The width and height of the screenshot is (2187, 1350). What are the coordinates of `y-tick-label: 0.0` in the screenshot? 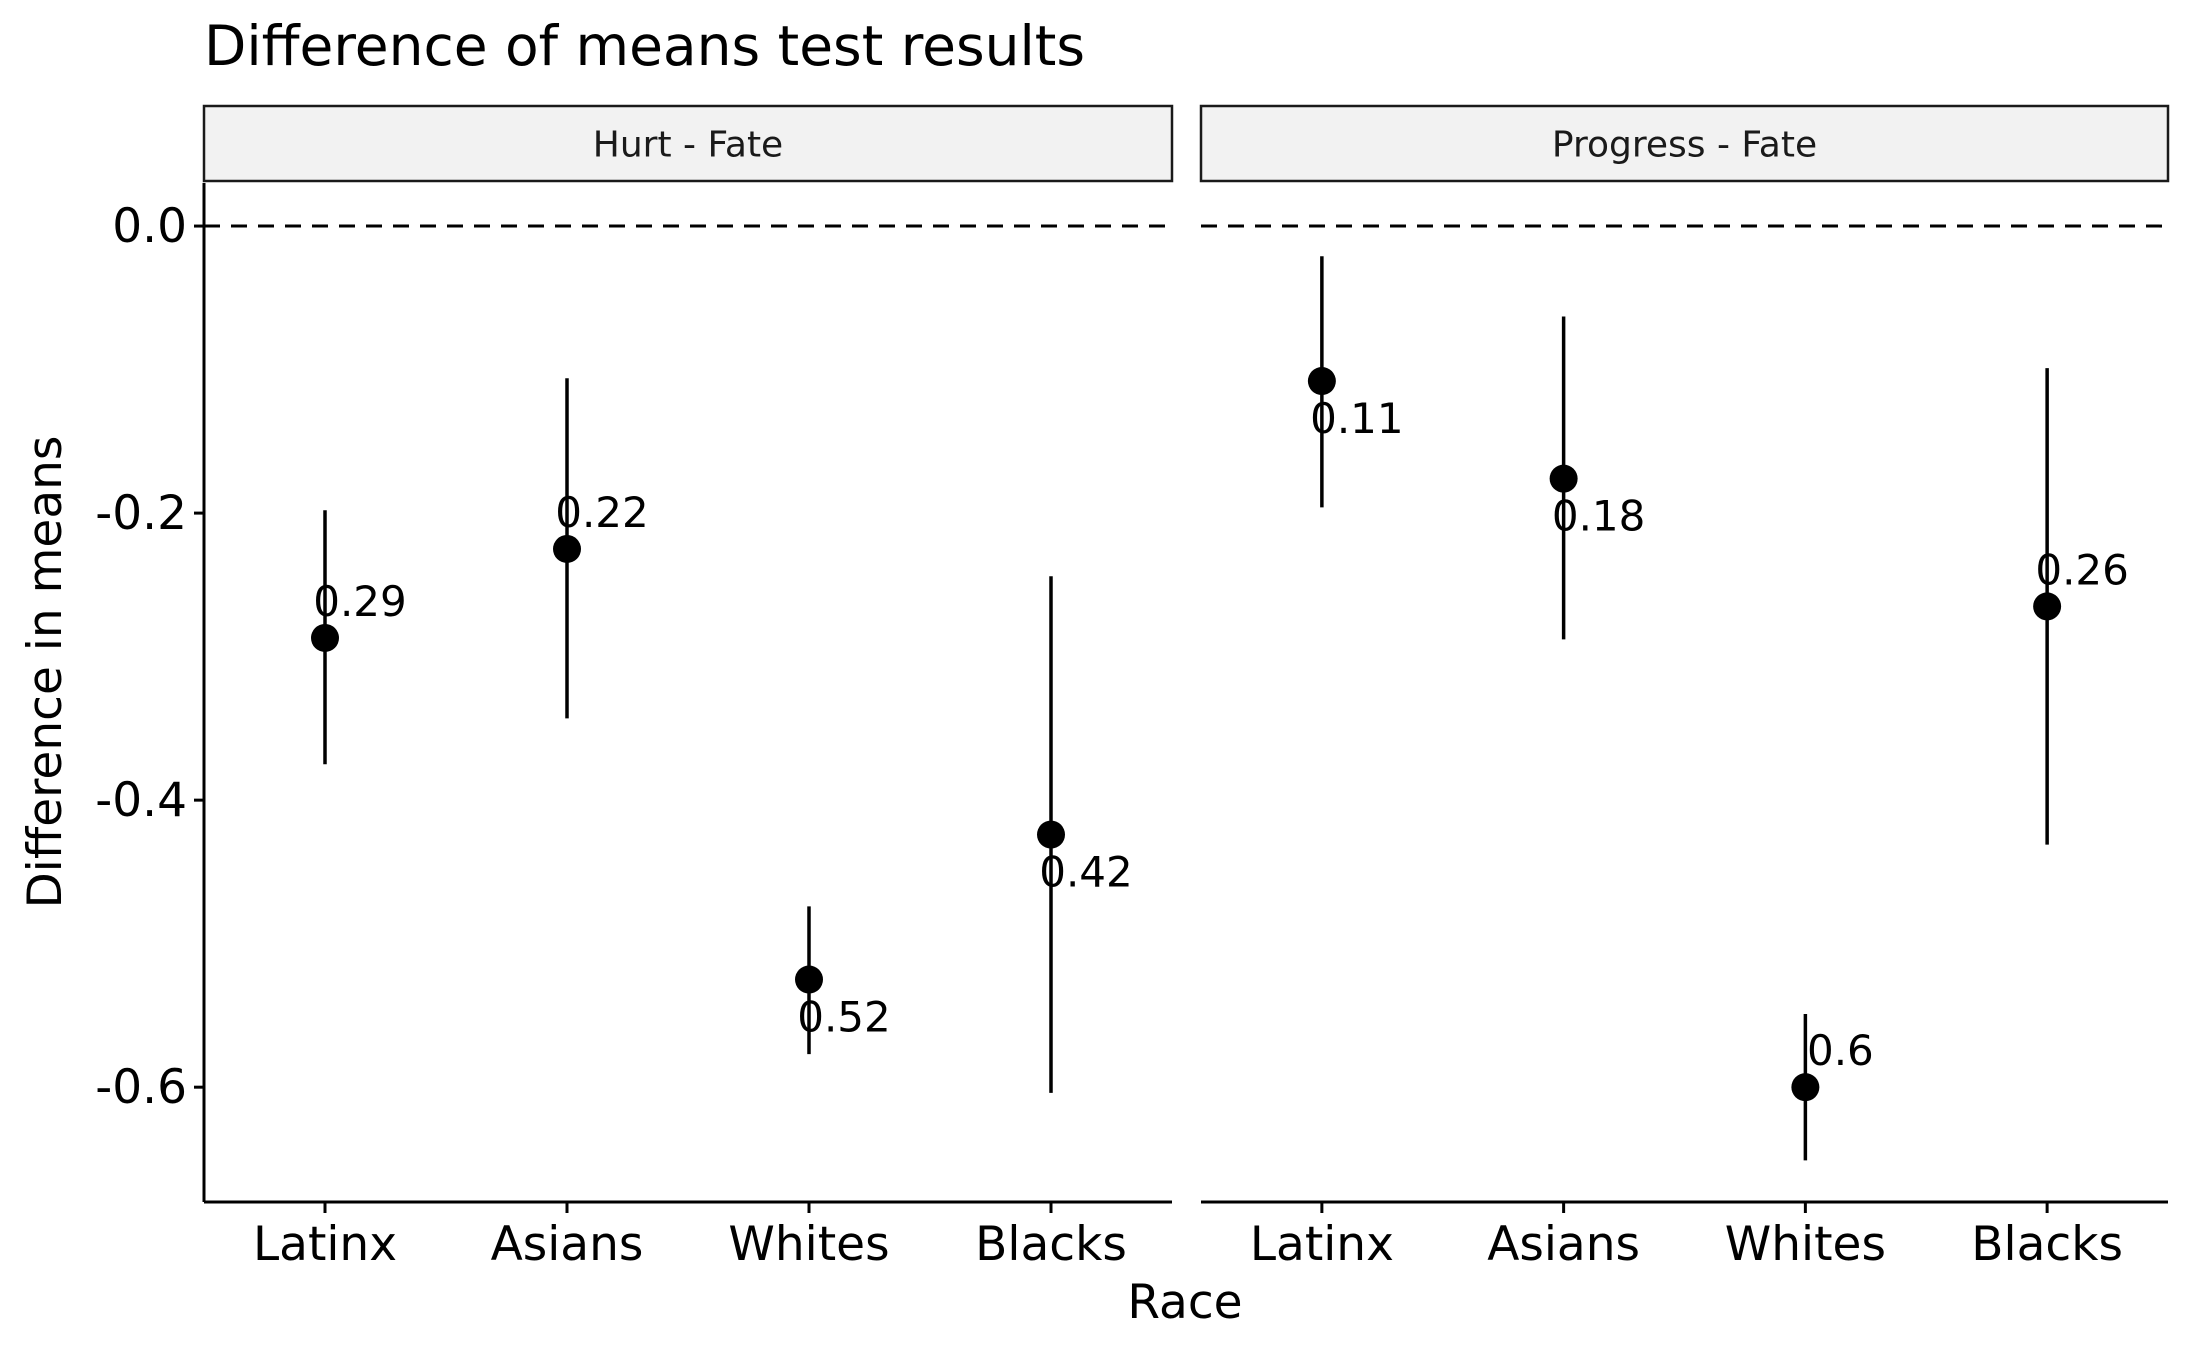 It's located at (149, 226).